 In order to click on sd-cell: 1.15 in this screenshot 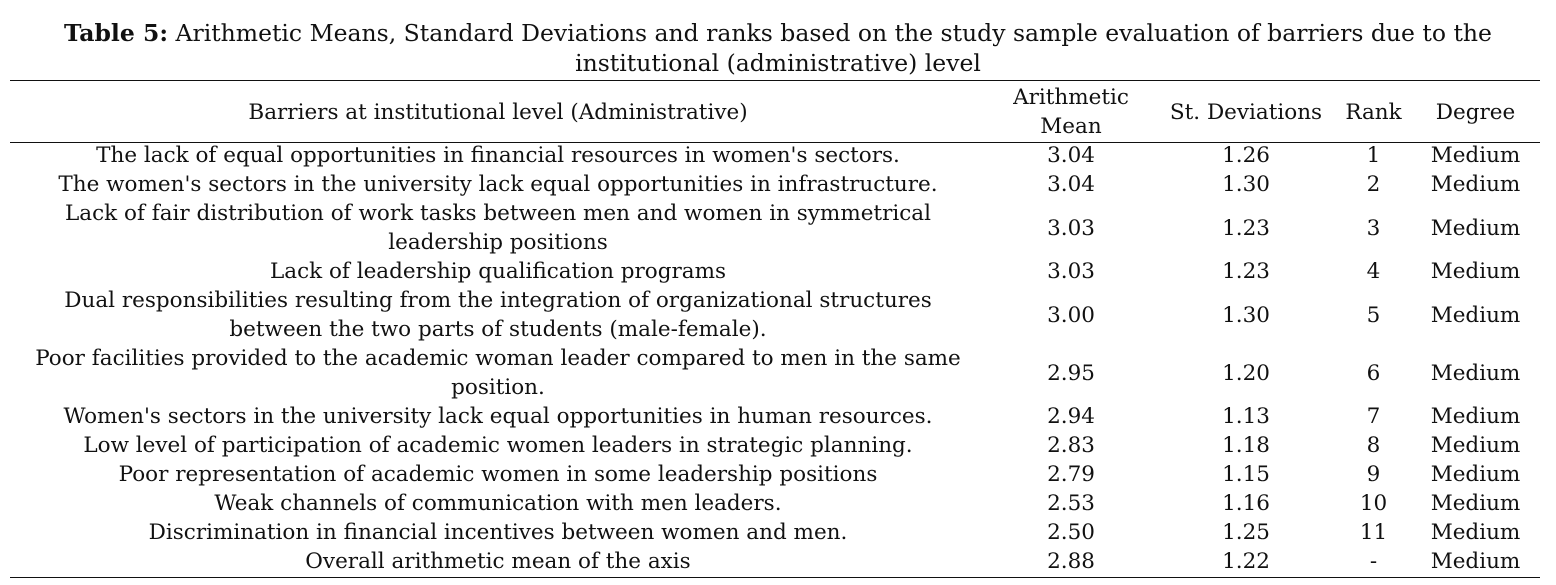, I will do `click(1246, 474)`.